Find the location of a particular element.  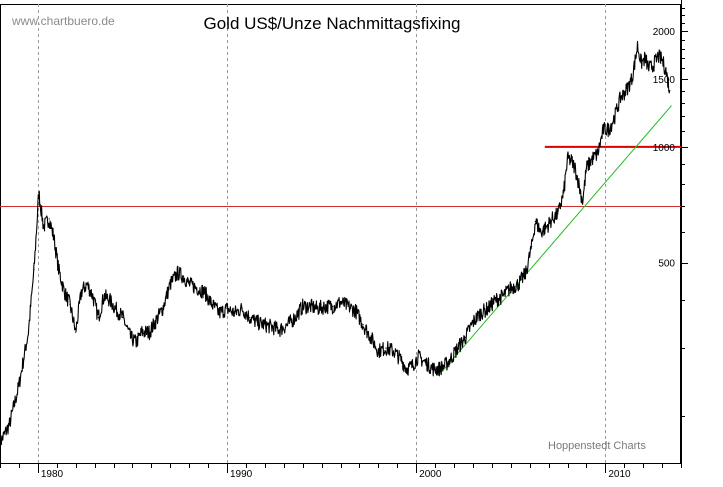

x-tick-label-2000: 2000 is located at coordinates (430, 474).